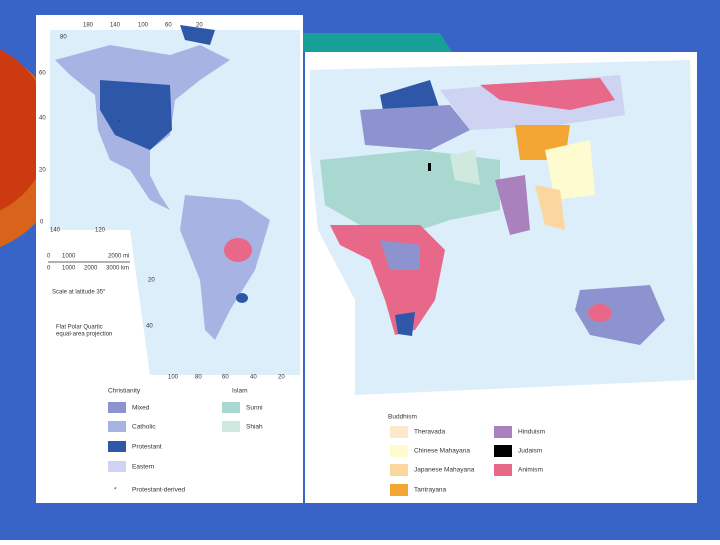 The width and height of the screenshot is (720, 545). Describe the element at coordinates (79, 328) in the screenshot. I see `projection: Flat Polar Quartic` at that location.